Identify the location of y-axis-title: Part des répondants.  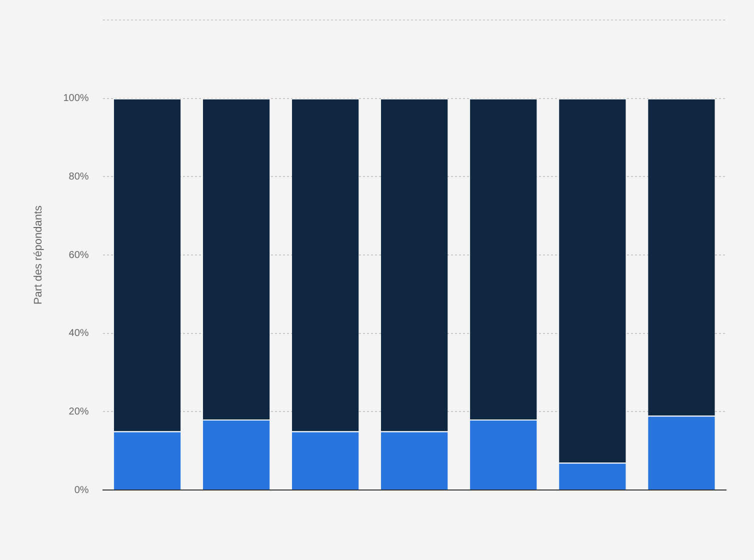
(38, 254).